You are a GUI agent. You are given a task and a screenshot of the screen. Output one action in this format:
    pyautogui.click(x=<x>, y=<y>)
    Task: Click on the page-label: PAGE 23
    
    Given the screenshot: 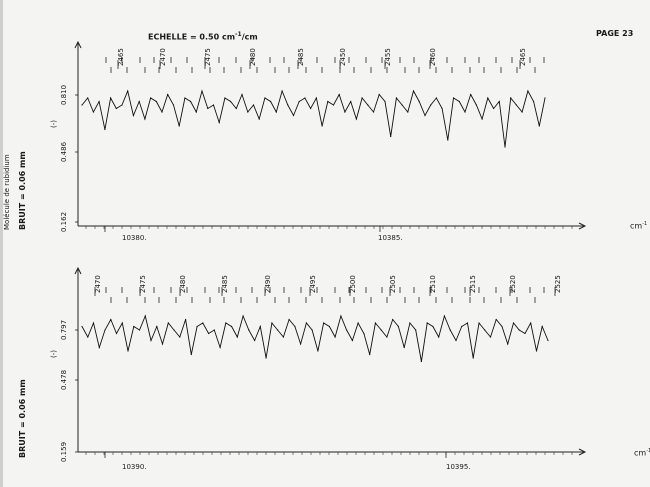 What is the action you would take?
    pyautogui.click(x=615, y=33)
    